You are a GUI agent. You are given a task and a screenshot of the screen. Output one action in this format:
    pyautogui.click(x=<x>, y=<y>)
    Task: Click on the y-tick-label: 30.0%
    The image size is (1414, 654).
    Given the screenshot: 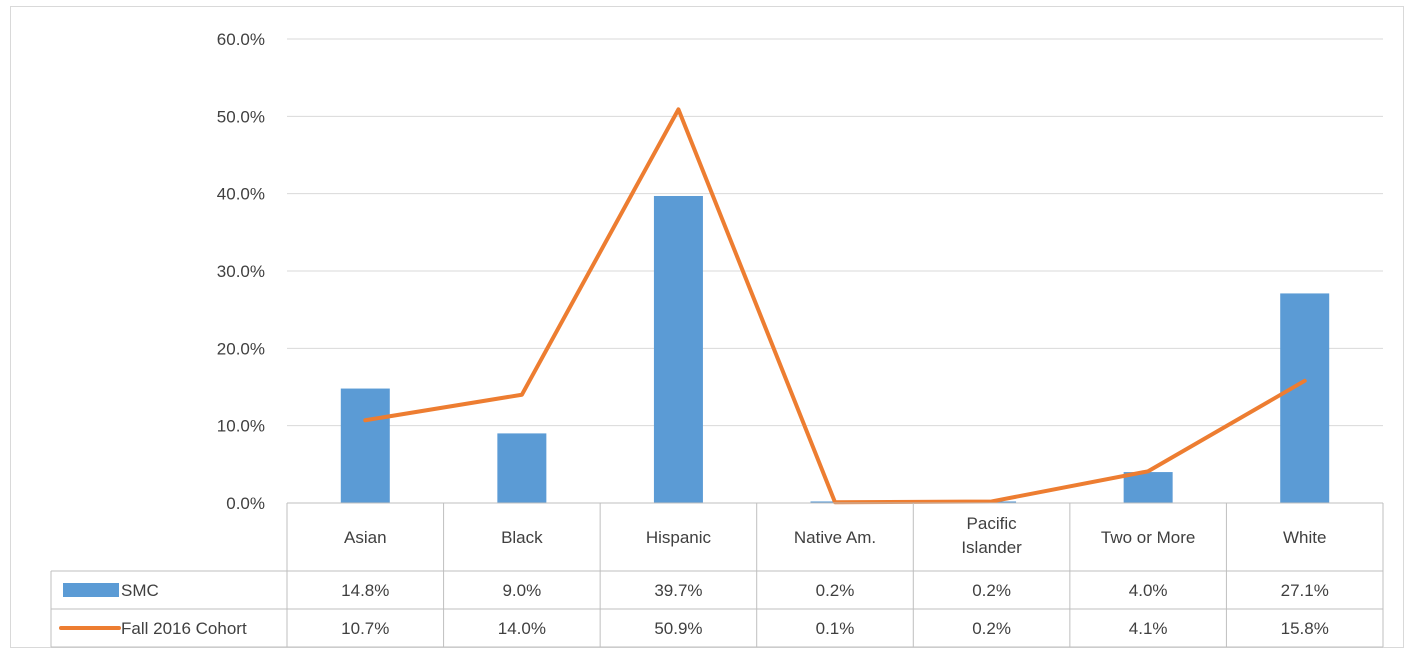 What is the action you would take?
    pyautogui.click(x=241, y=271)
    